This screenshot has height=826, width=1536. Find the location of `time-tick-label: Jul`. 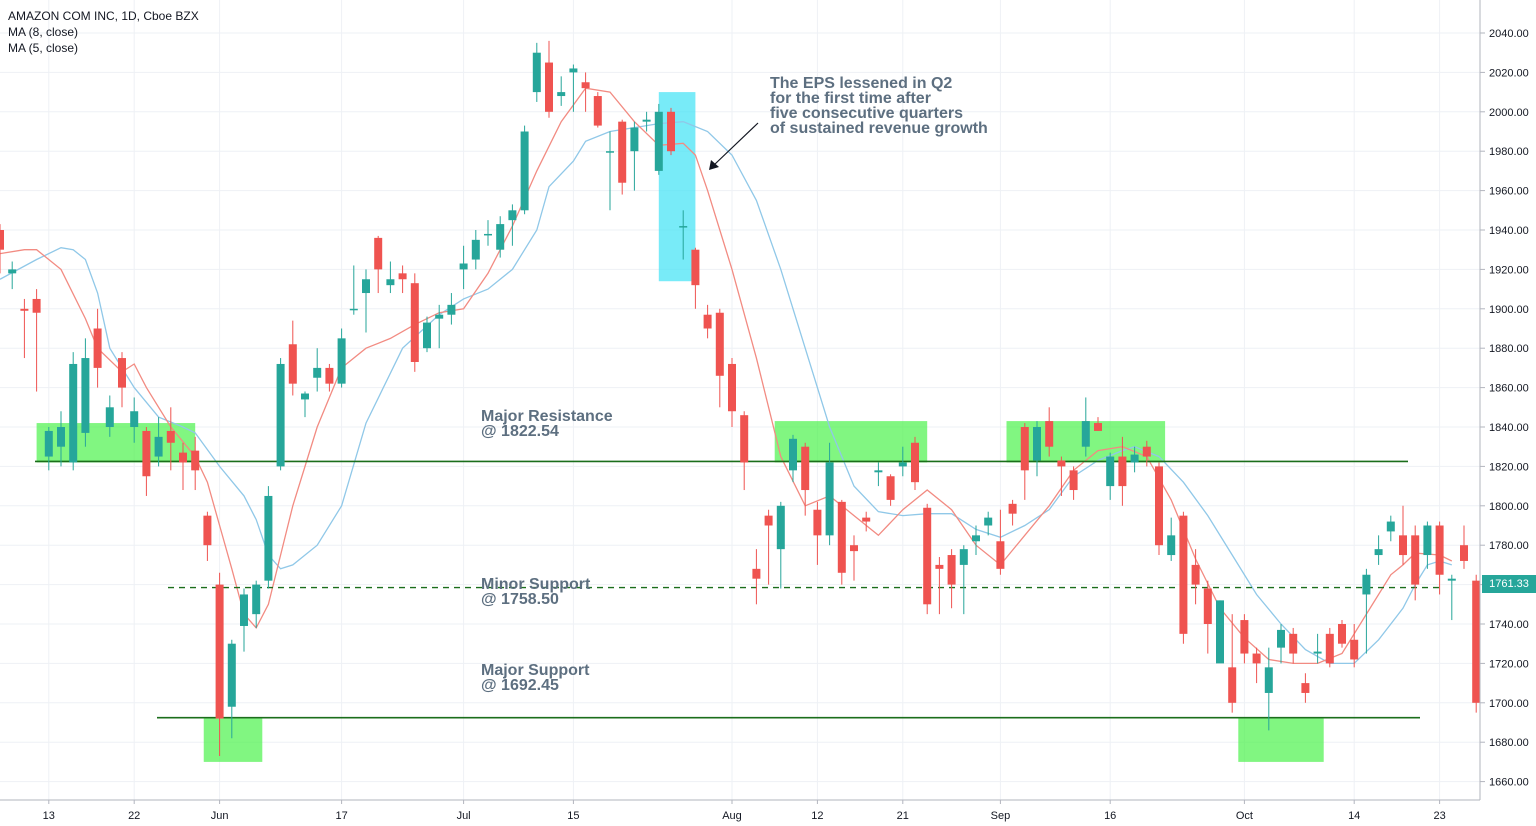

time-tick-label: Jul is located at coordinates (464, 816).